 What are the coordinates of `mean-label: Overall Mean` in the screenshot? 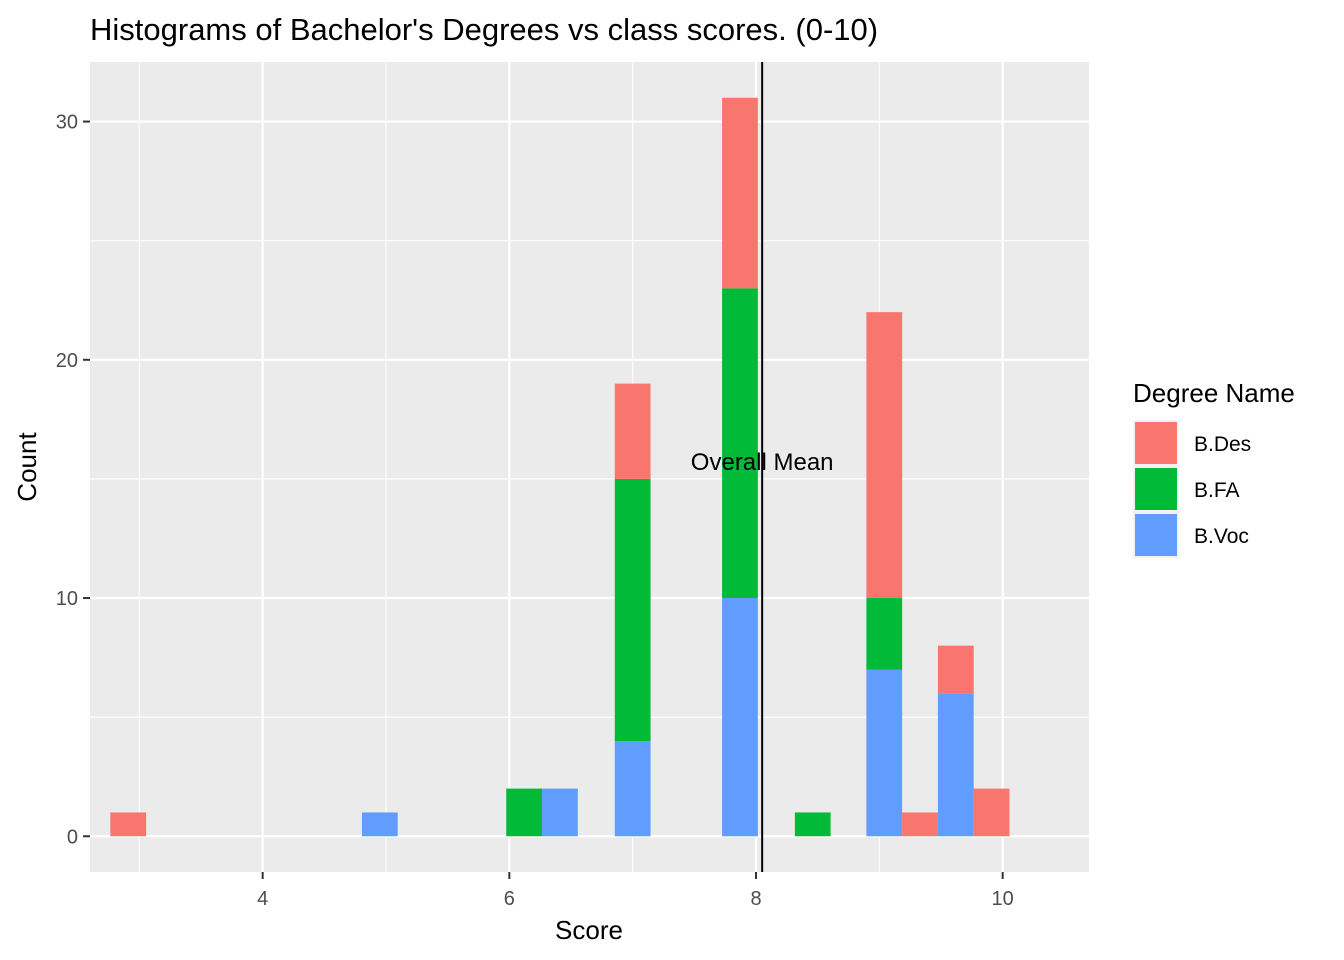 It's located at (762, 462).